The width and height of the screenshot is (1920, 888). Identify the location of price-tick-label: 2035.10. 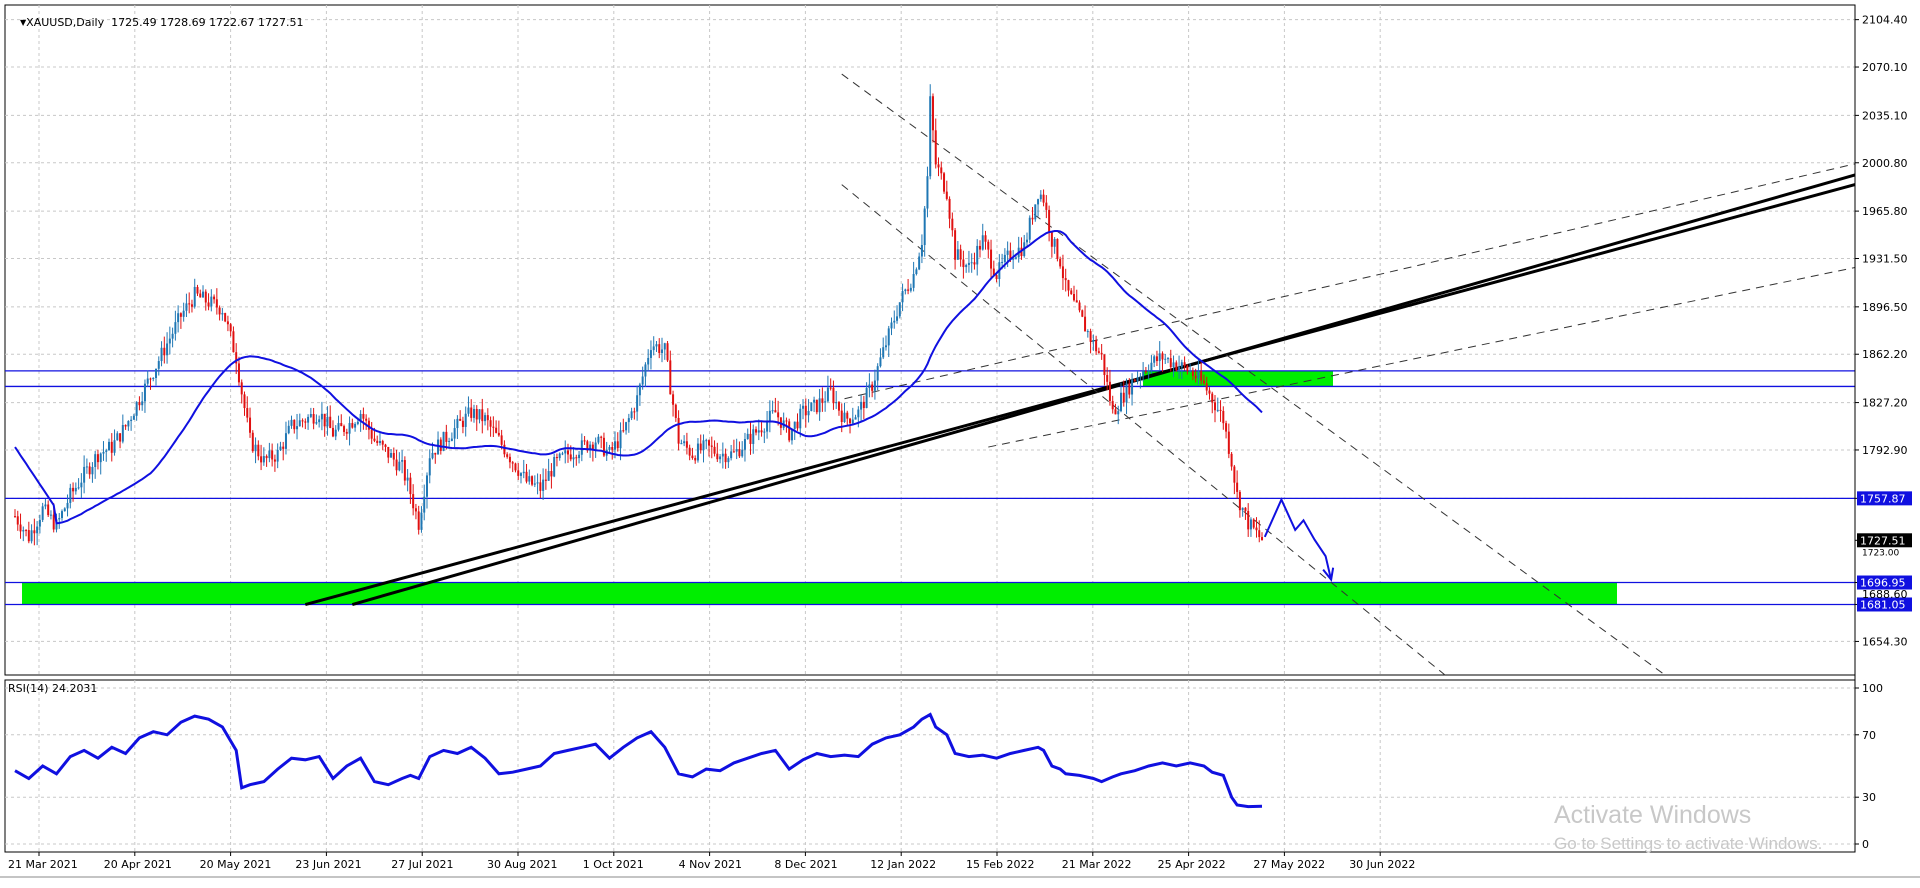
(1885, 115).